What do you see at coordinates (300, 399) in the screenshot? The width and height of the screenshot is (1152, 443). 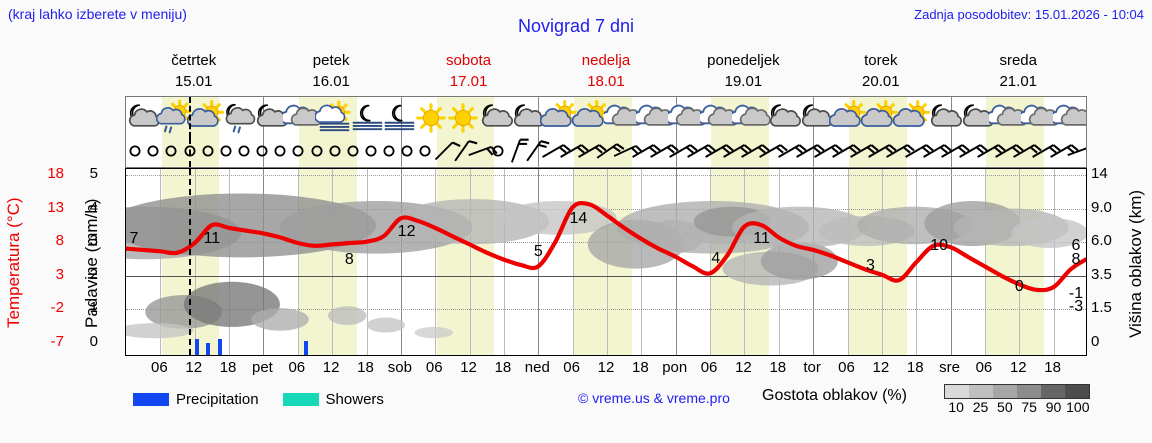 I see `showers-swatch` at bounding box center [300, 399].